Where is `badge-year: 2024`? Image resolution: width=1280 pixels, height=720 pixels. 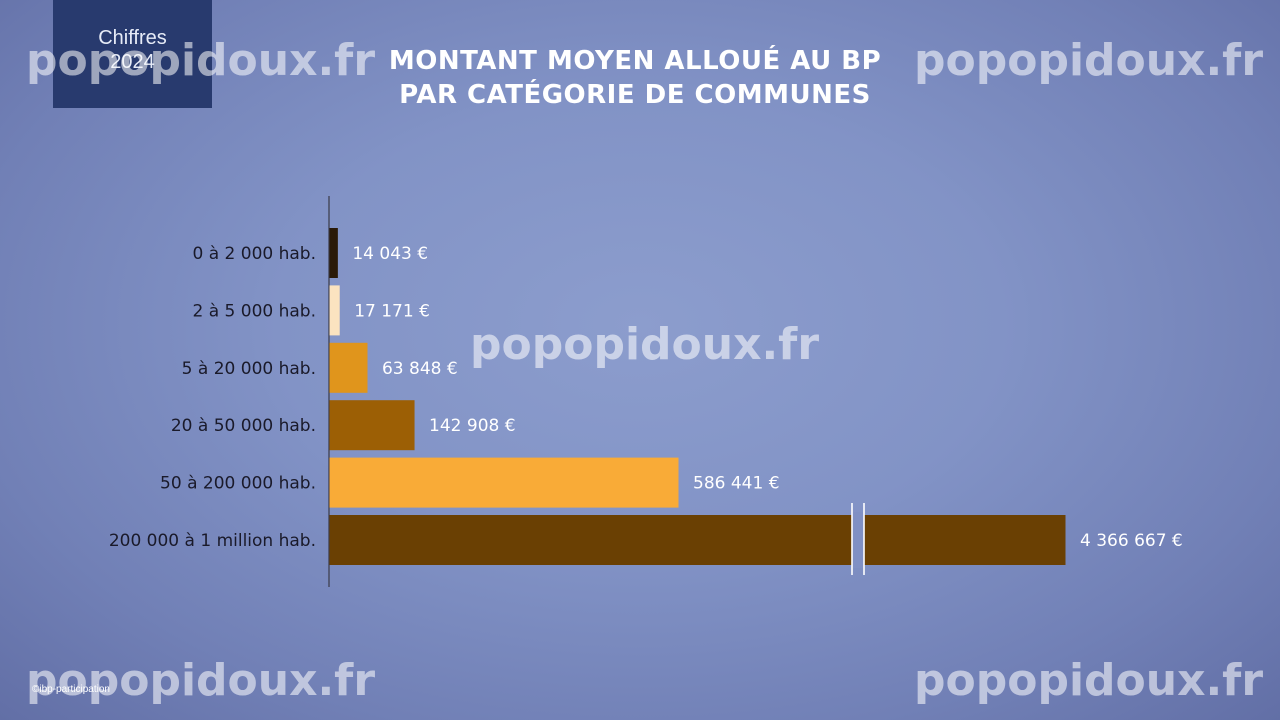
badge-year: 2024 is located at coordinates (132, 62).